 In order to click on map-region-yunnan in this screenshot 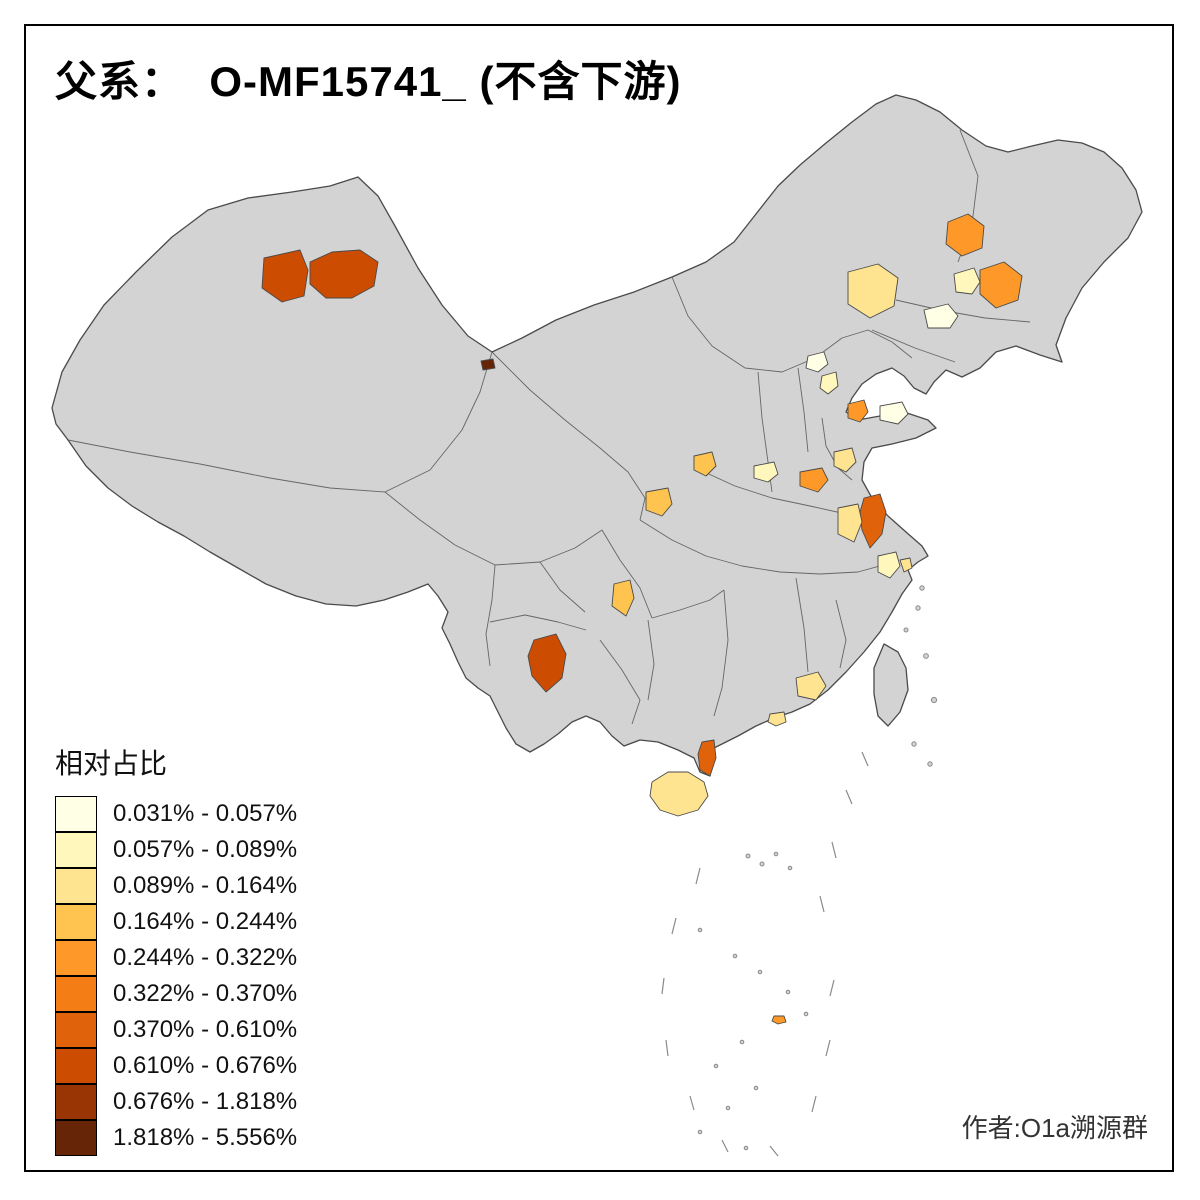, I will do `click(547, 663)`.